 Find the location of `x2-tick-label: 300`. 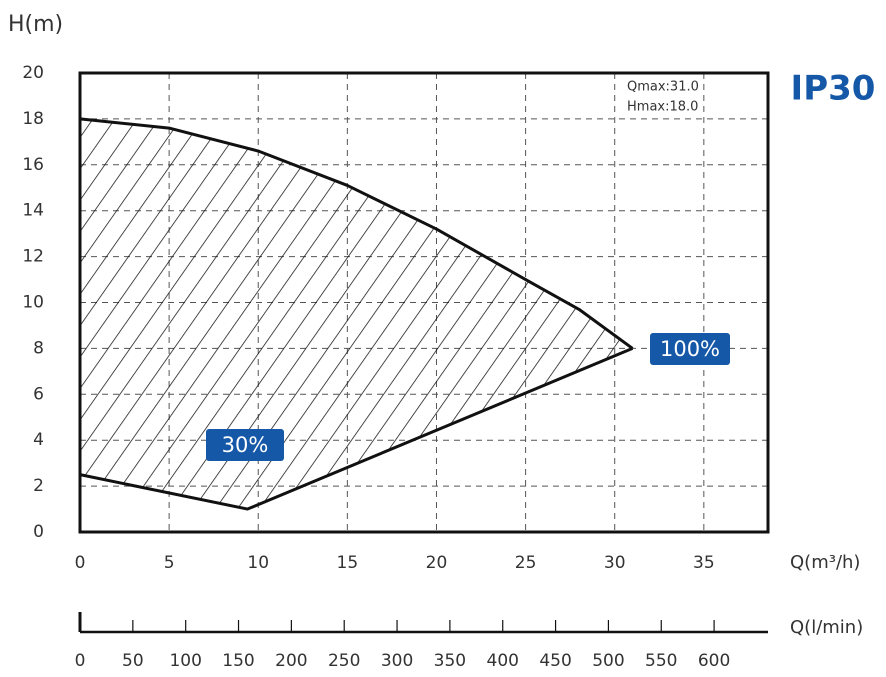

x2-tick-label: 300 is located at coordinates (397, 661).